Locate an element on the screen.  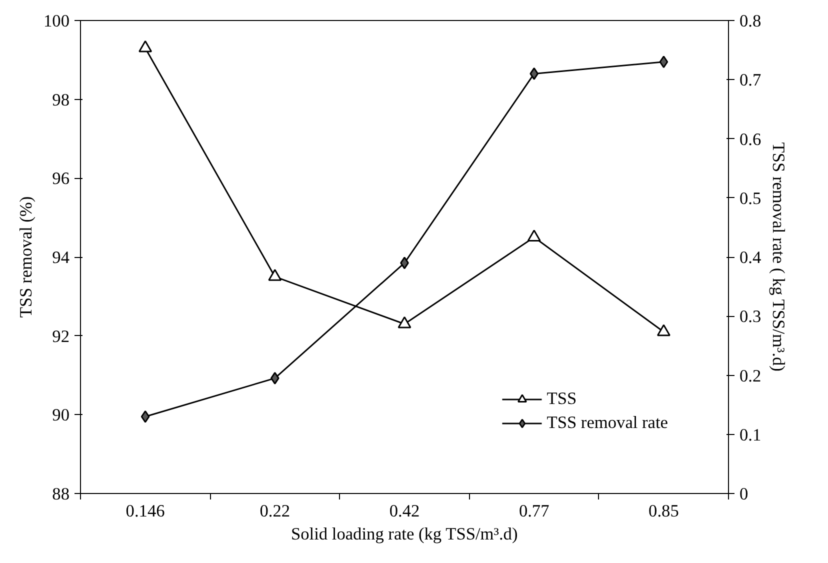
y2-tick-label: 0.2 is located at coordinates (751, 376).